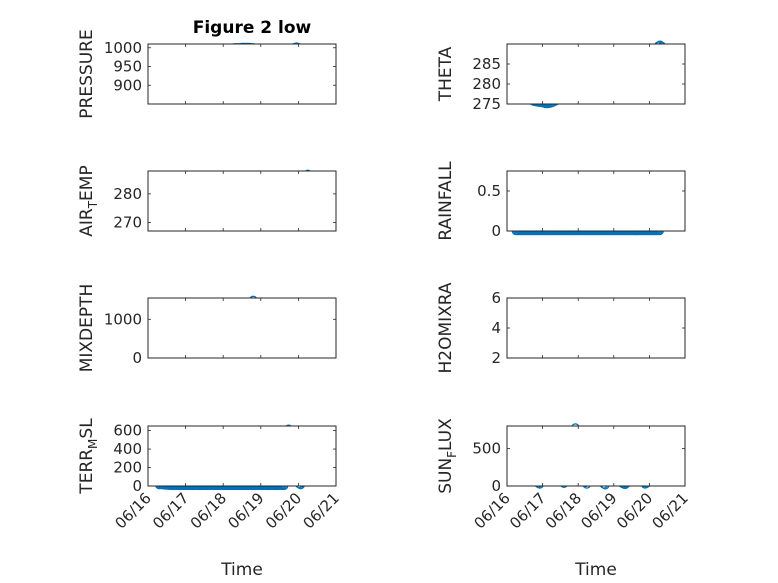 This screenshot has height=583, width=778. What do you see at coordinates (127, 67) in the screenshot?
I see `y-tick-label: 950` at bounding box center [127, 67].